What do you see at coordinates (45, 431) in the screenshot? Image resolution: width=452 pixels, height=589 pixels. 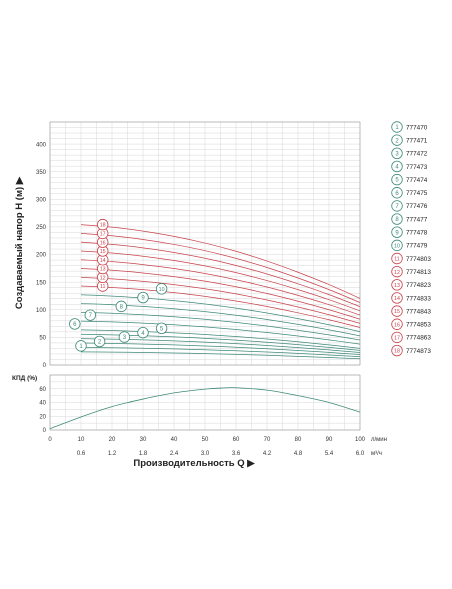 I see `efficiency-y-tick-label: 0` at bounding box center [45, 431].